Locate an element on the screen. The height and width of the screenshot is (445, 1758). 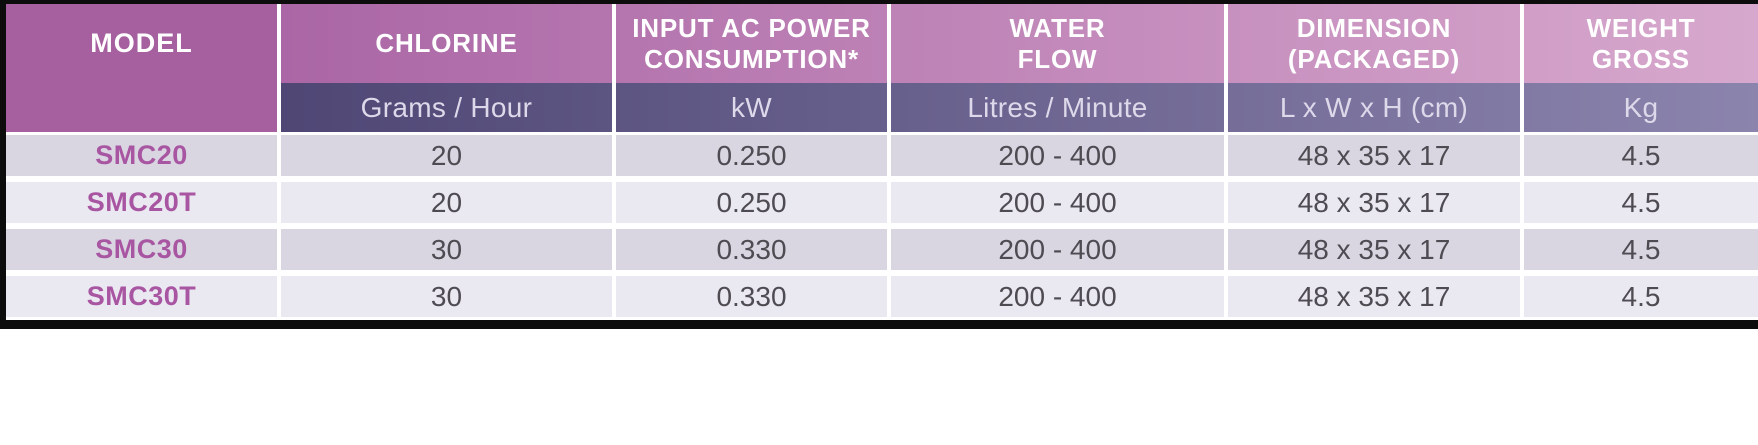
column-header-weight: WEIGHT GROSS is located at coordinates (1639, 43).